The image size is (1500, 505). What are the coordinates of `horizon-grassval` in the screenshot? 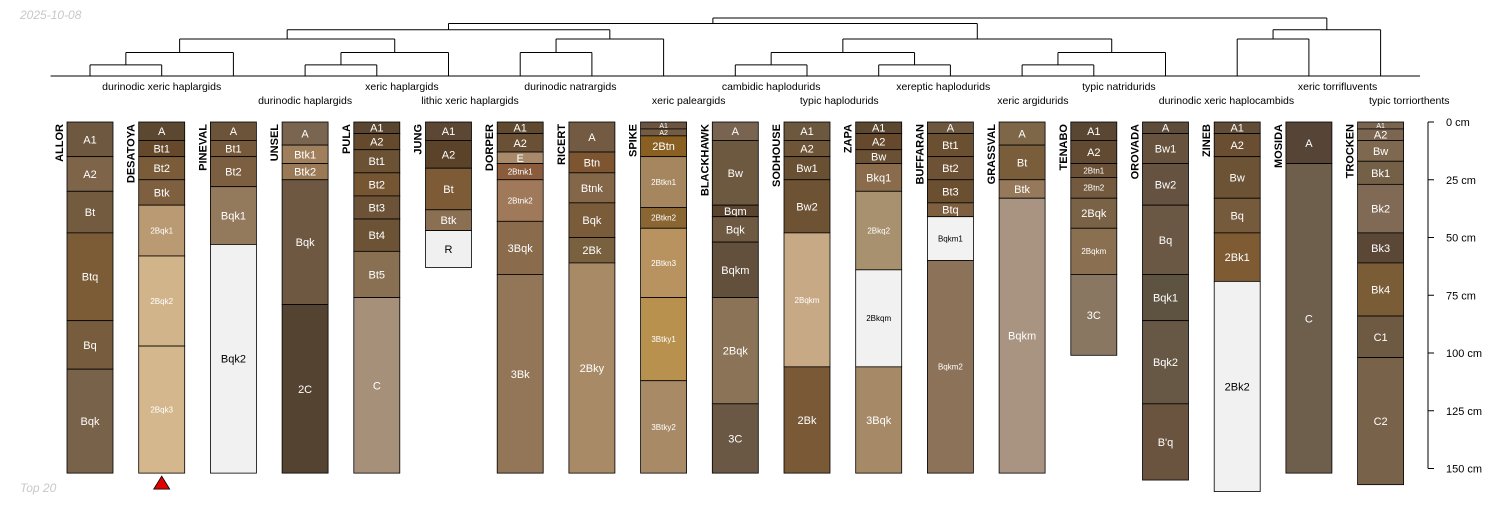 It's located at (1022, 162).